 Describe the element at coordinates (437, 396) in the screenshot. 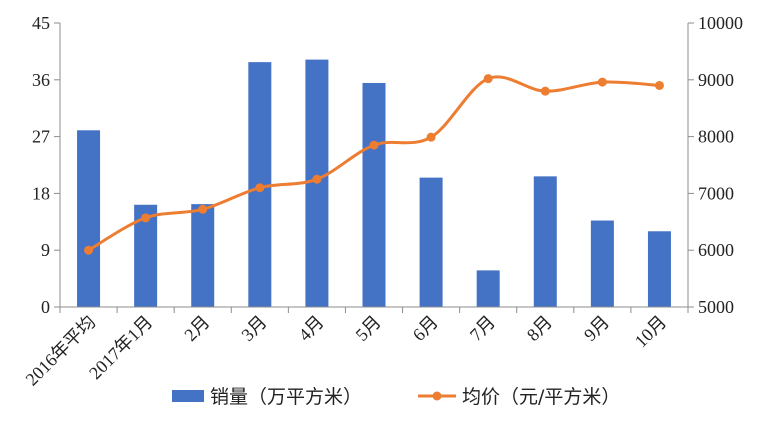

I see `legend-line-marker` at that location.